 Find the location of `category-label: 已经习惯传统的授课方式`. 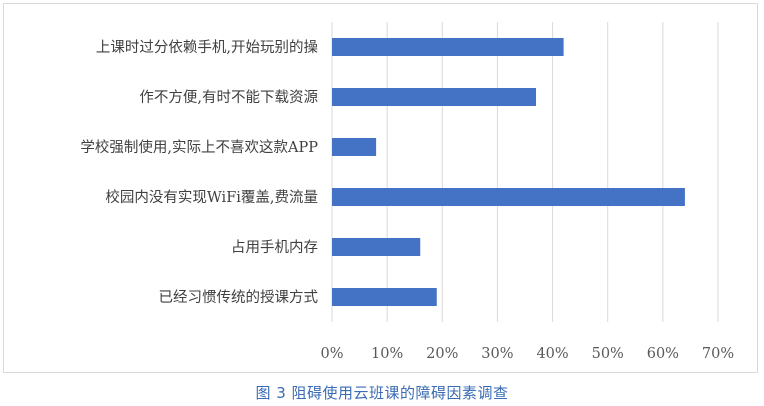

category-label: 已经习惯传统的授课方式 is located at coordinates (239, 297).